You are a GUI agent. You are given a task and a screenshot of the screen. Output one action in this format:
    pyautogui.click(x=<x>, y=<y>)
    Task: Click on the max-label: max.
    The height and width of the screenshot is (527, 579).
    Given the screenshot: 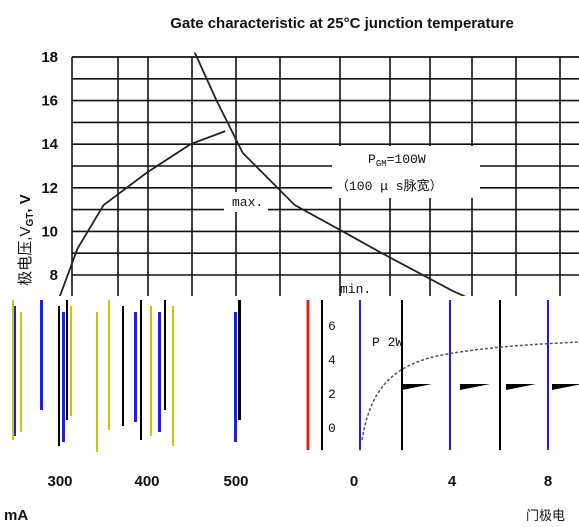 What is the action you would take?
    pyautogui.click(x=247, y=202)
    